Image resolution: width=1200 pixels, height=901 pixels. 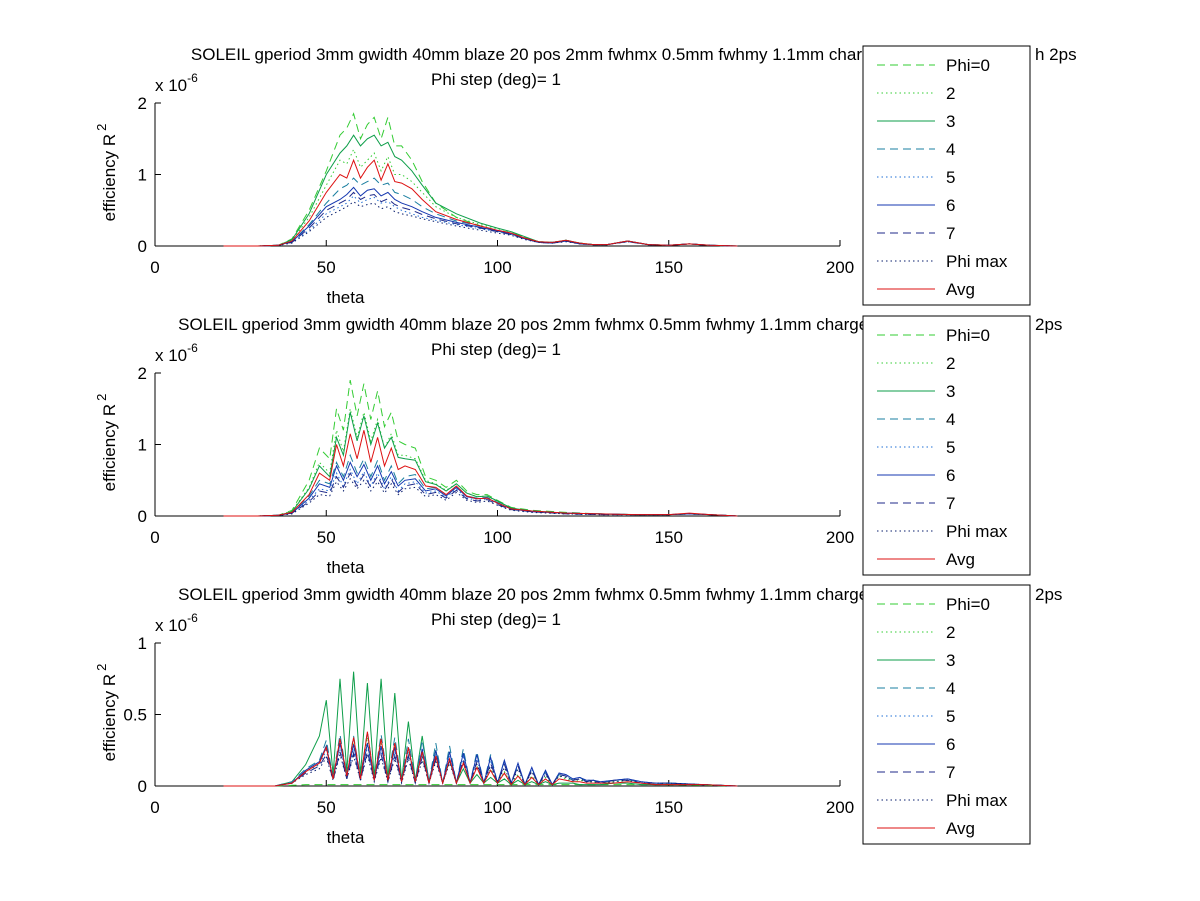 What do you see at coordinates (135, 715) in the screenshot?
I see `y-tick-label: 0.5` at bounding box center [135, 715].